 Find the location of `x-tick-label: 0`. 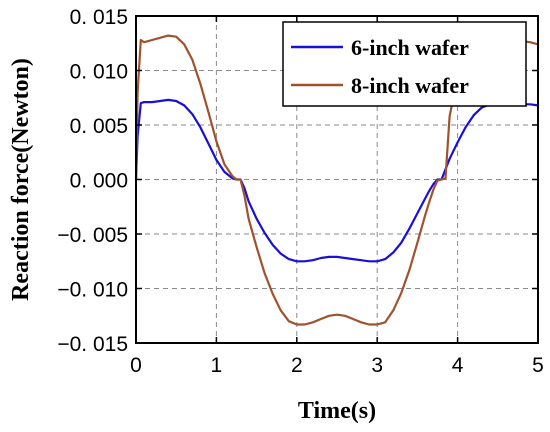

x-tick-label: 0 is located at coordinates (136, 365).